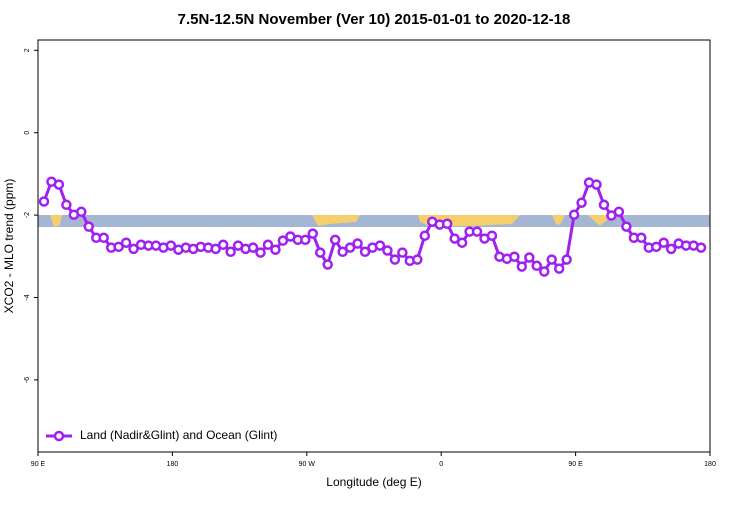  I want to click on x-tick-label: 0, so click(441, 464).